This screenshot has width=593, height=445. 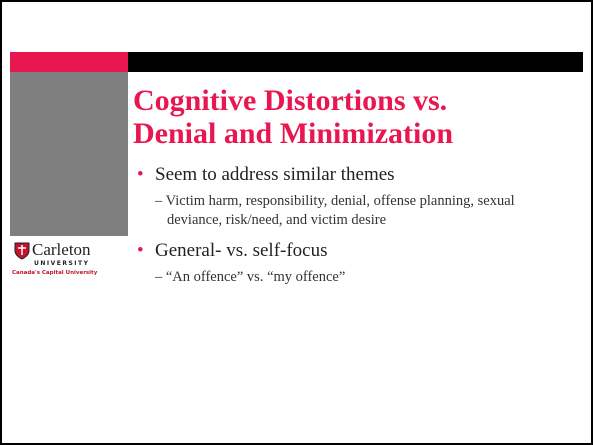 I want to click on bullet: • General- vs. self-focus, so click(x=348, y=251).